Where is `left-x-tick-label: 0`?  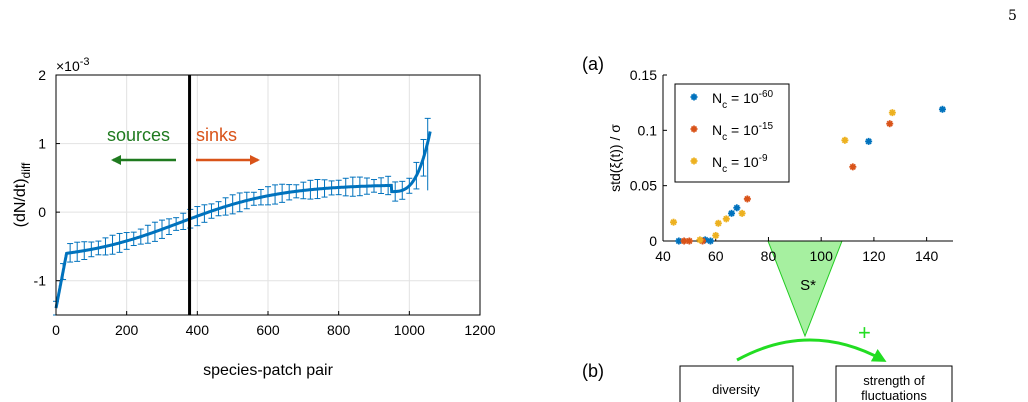 left-x-tick-label: 0 is located at coordinates (56, 330).